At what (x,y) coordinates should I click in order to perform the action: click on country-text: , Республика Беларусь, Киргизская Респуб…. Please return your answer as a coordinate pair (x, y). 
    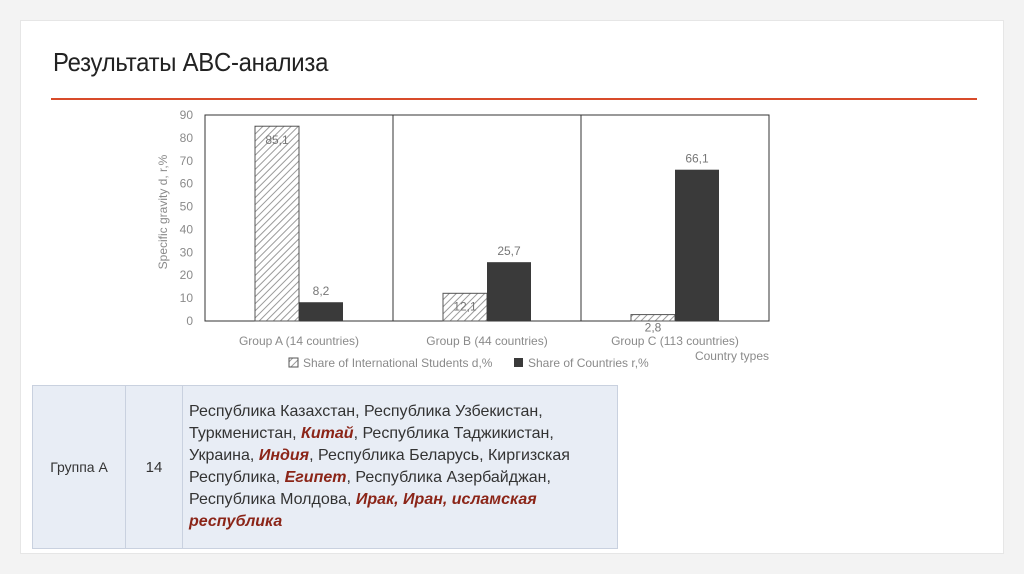
    Looking at the image, I should click on (379, 466).